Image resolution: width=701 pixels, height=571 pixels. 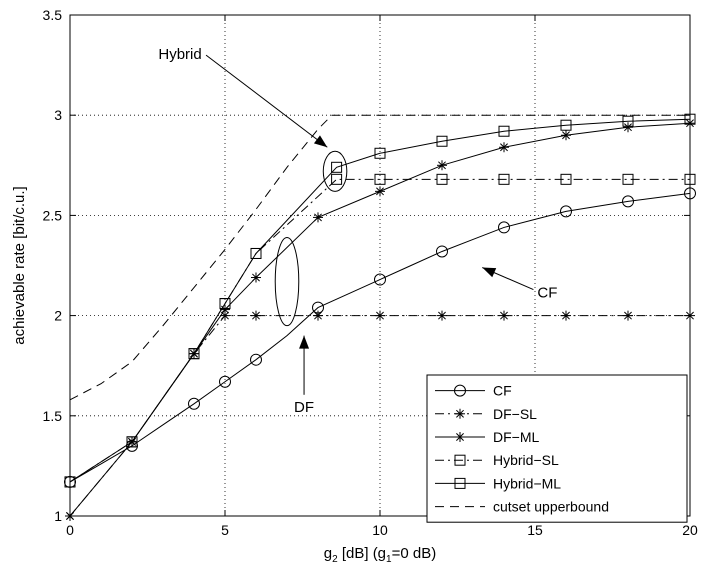 I want to click on legend-item: Hybrid−SL, so click(x=497, y=460).